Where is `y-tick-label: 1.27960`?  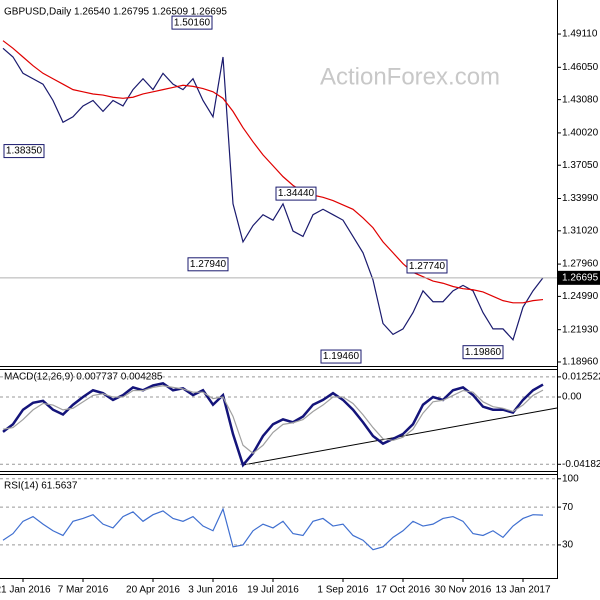 y-tick-label: 1.27960 is located at coordinates (580, 264).